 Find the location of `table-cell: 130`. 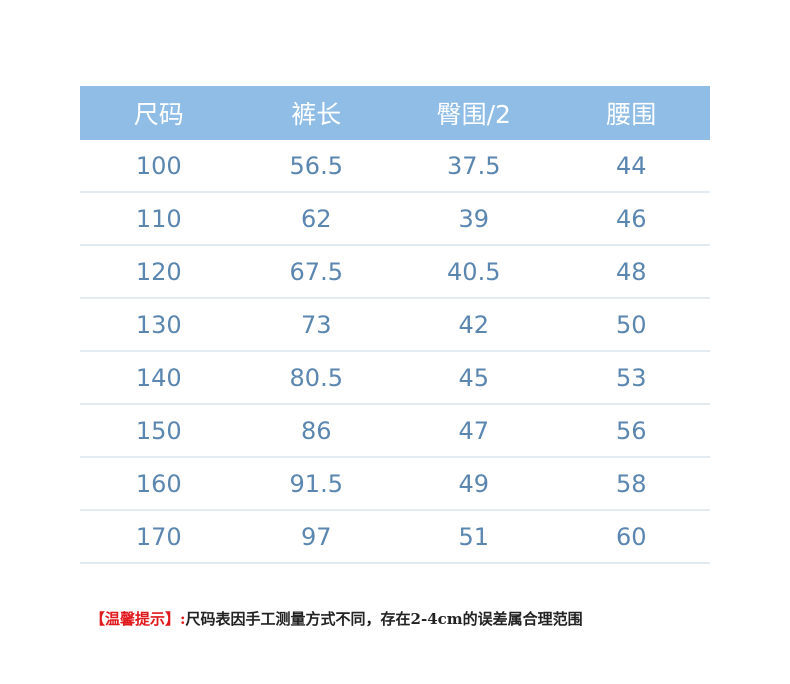

table-cell: 130 is located at coordinates (158, 324).